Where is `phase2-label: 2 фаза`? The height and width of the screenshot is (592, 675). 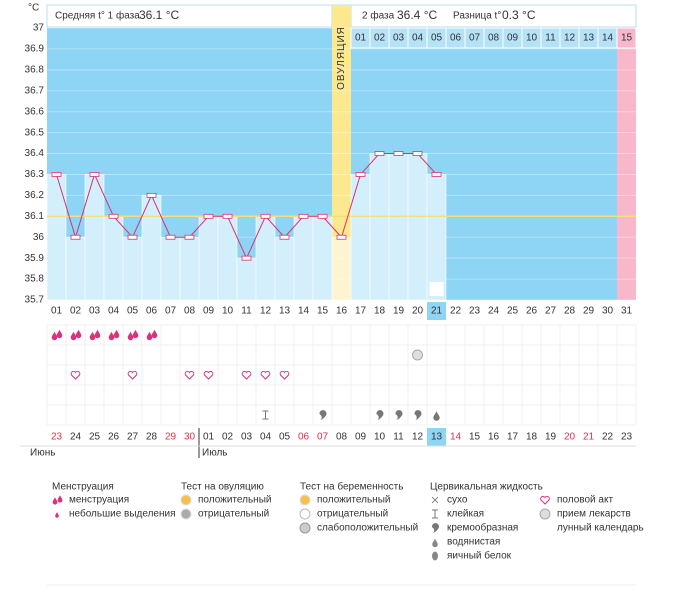 phase2-label: 2 фаза is located at coordinates (378, 16).